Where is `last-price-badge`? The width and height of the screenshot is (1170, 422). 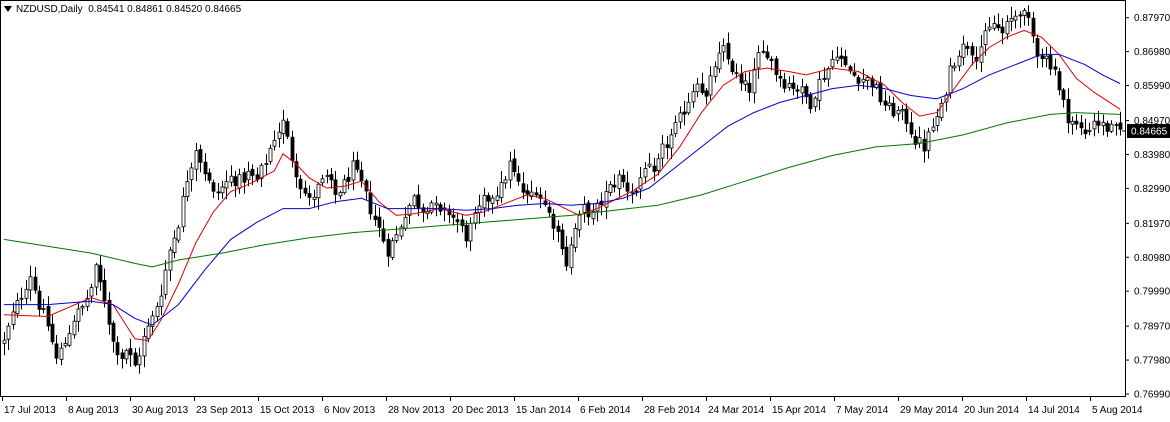
last-price-badge is located at coordinates (1148, 130).